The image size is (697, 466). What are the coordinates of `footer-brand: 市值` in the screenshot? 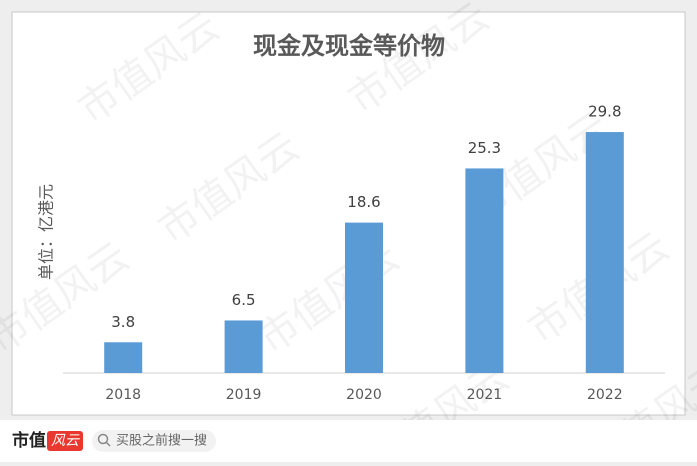 It's located at (29, 440).